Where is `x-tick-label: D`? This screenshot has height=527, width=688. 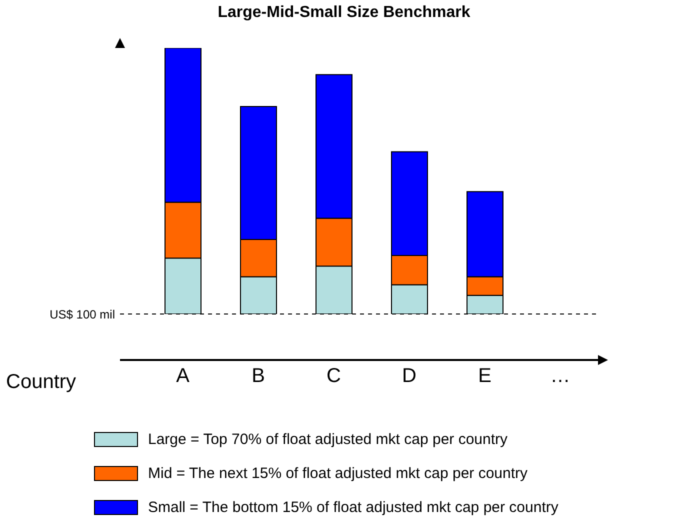 x-tick-label: D is located at coordinates (409, 376).